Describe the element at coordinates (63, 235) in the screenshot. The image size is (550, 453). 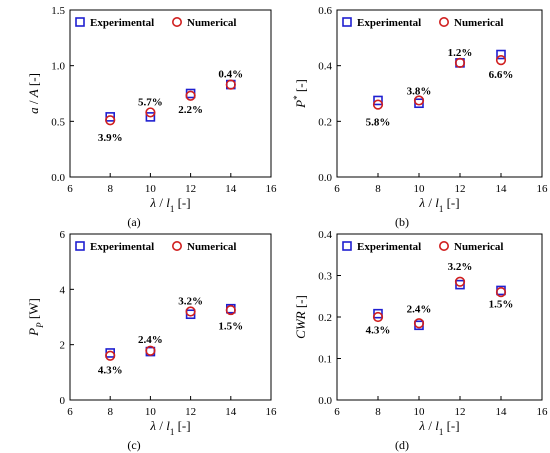
I see `y-tick-label: 6` at that location.